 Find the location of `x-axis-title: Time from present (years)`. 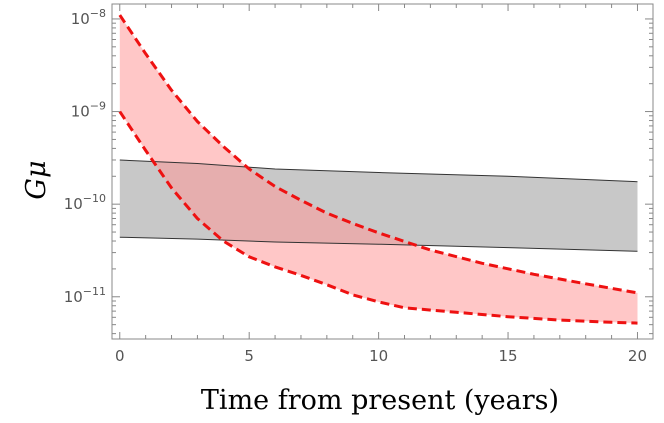

x-axis-title: Time from present (years) is located at coordinates (380, 400).